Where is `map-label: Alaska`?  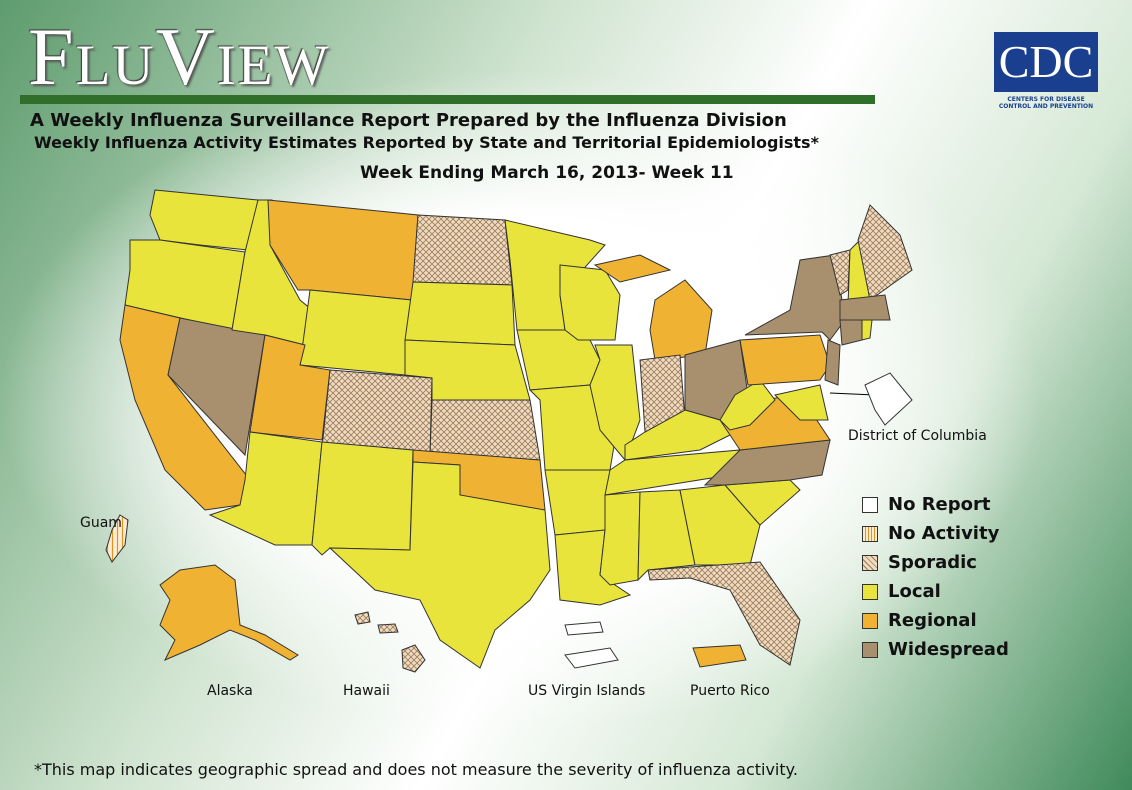
map-label: Alaska is located at coordinates (230, 691).